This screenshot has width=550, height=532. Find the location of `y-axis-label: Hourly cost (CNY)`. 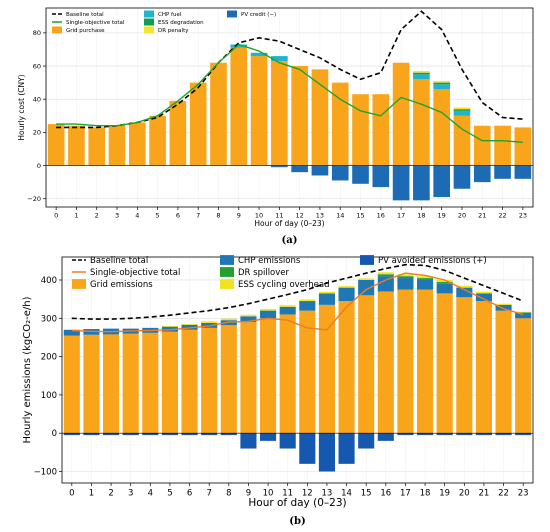

y-axis-label: Hourly cost (CNY) is located at coordinates (21, 107).